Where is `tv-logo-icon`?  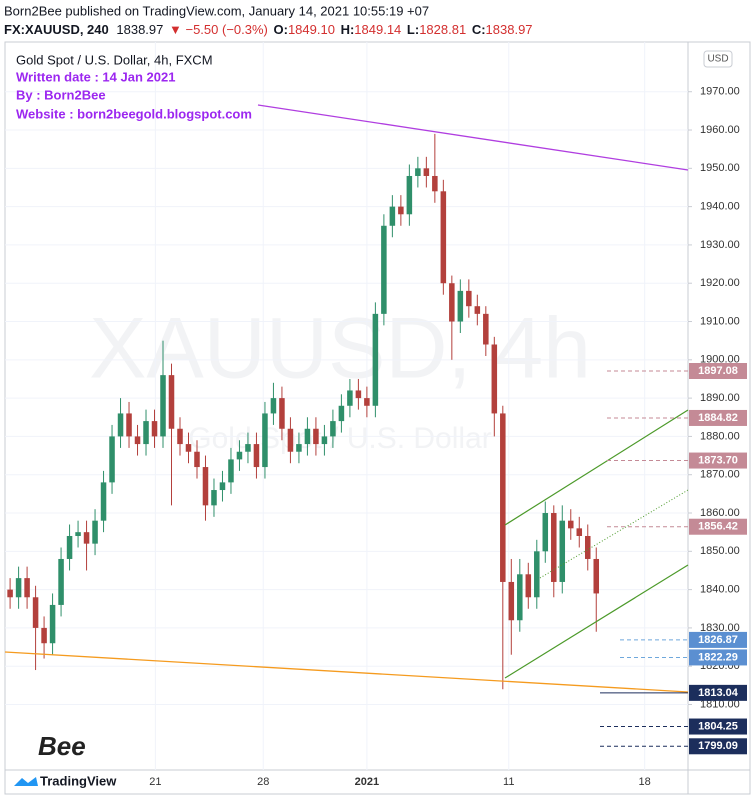 tv-logo-icon is located at coordinates (26, 781).